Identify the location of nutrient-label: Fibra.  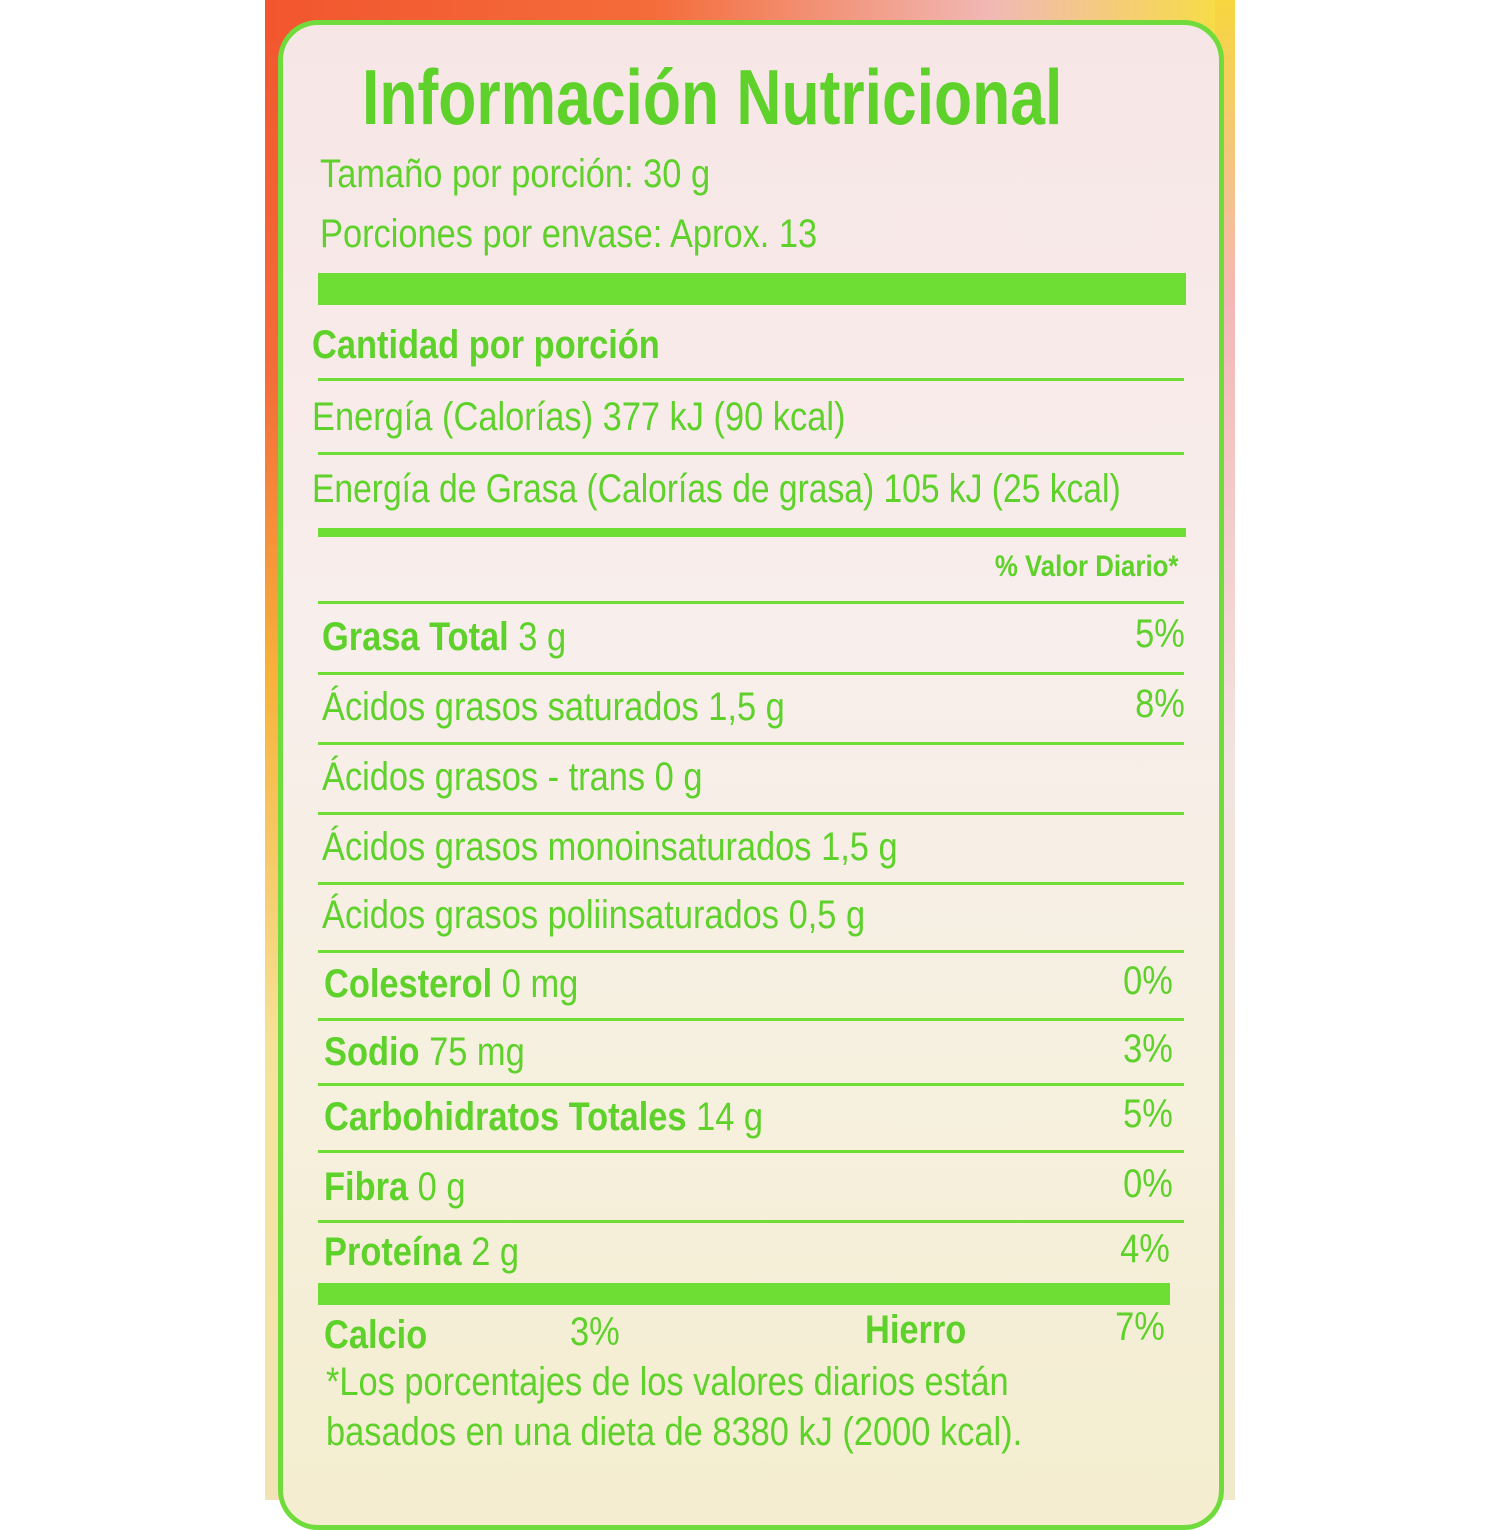
(366, 1187).